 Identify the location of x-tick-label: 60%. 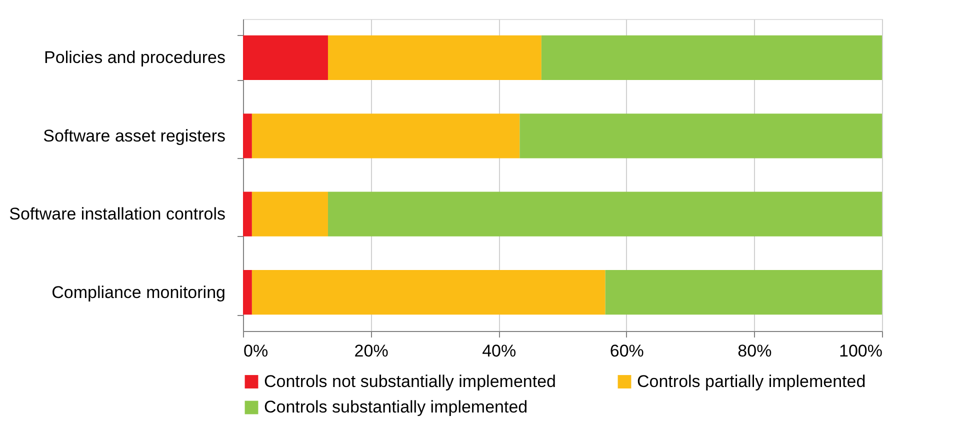
(627, 351).